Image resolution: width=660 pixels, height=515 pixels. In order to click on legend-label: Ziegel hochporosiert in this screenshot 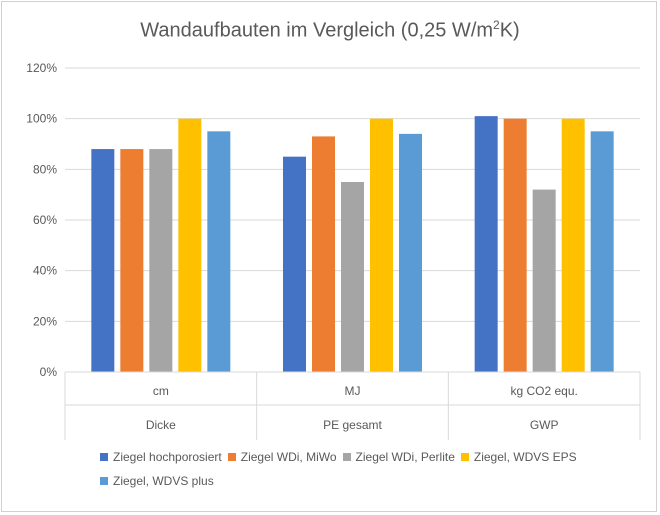, I will do `click(167, 457)`.